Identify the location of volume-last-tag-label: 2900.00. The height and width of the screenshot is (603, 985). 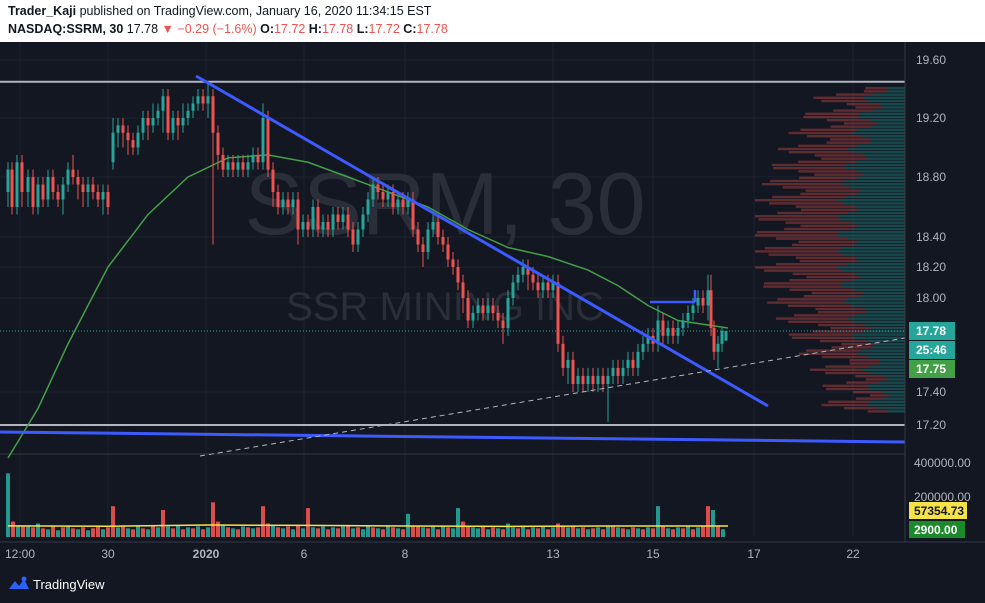
(936, 530).